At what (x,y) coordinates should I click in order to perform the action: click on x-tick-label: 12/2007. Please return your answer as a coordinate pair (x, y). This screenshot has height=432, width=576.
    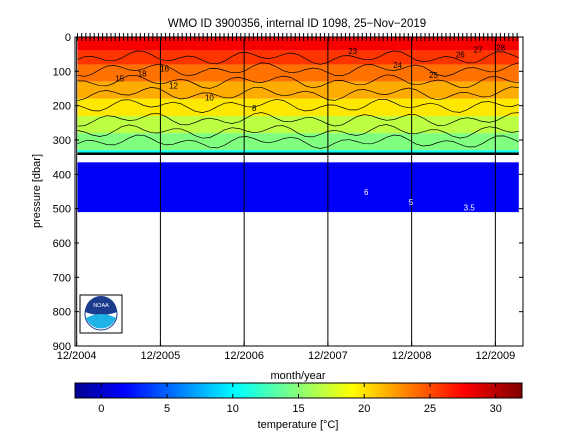
    Looking at the image, I should click on (328, 356).